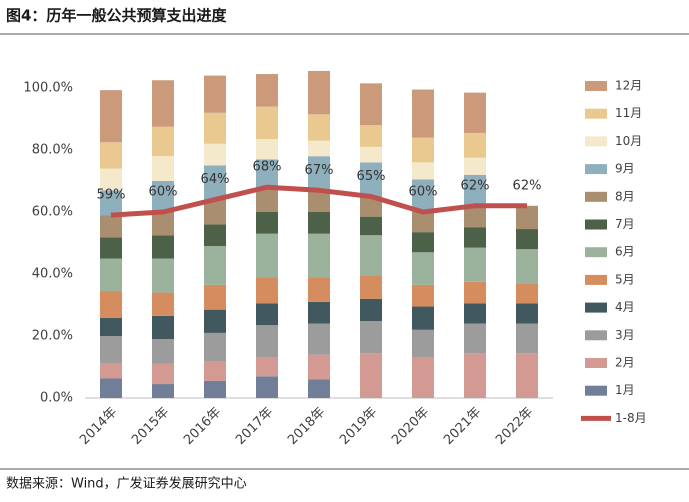 The image size is (689, 502). I want to click on data-label: 65%, so click(371, 176).